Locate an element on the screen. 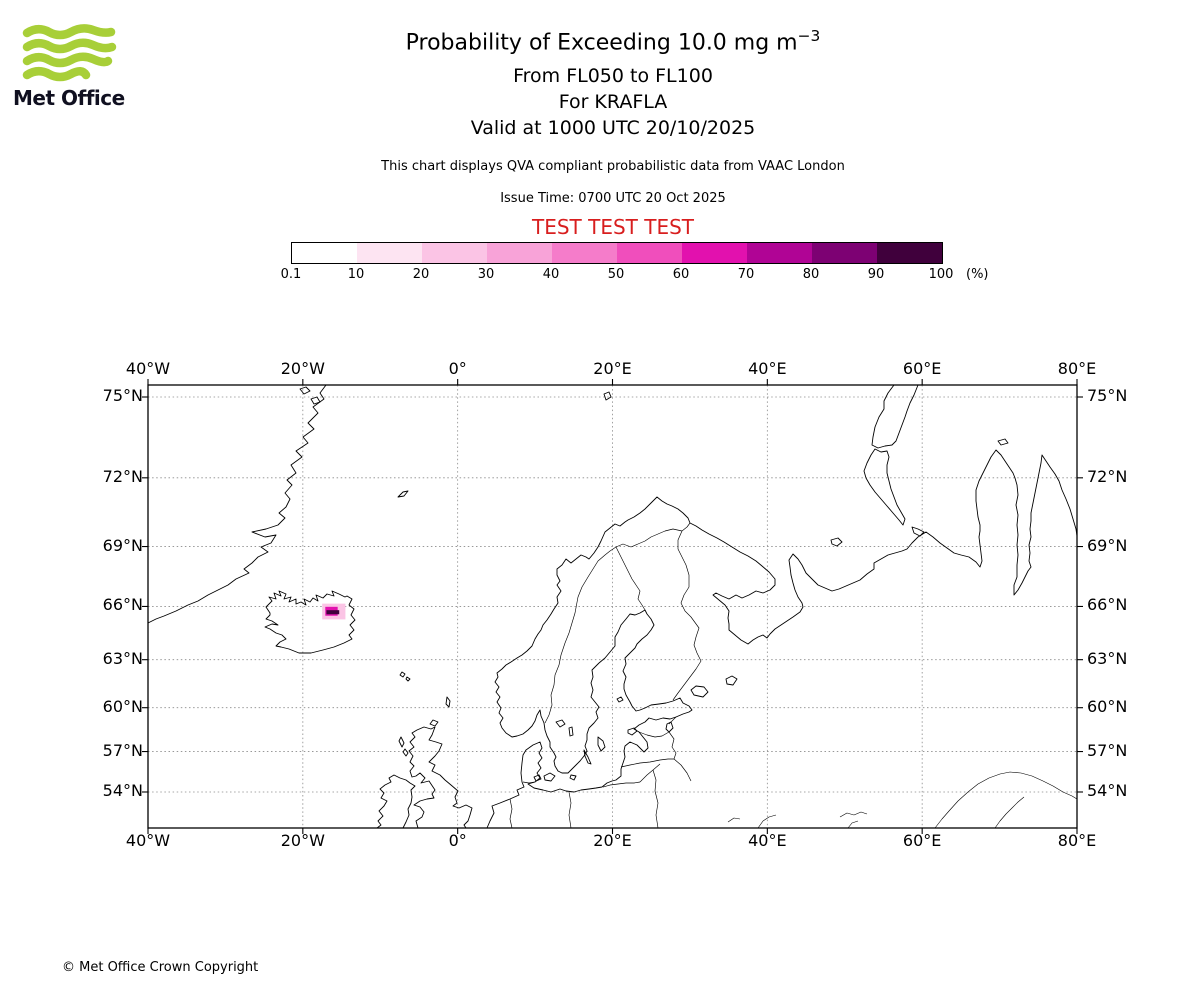 The image size is (1200, 1000). border-estonia-russia is located at coordinates (672, 720).